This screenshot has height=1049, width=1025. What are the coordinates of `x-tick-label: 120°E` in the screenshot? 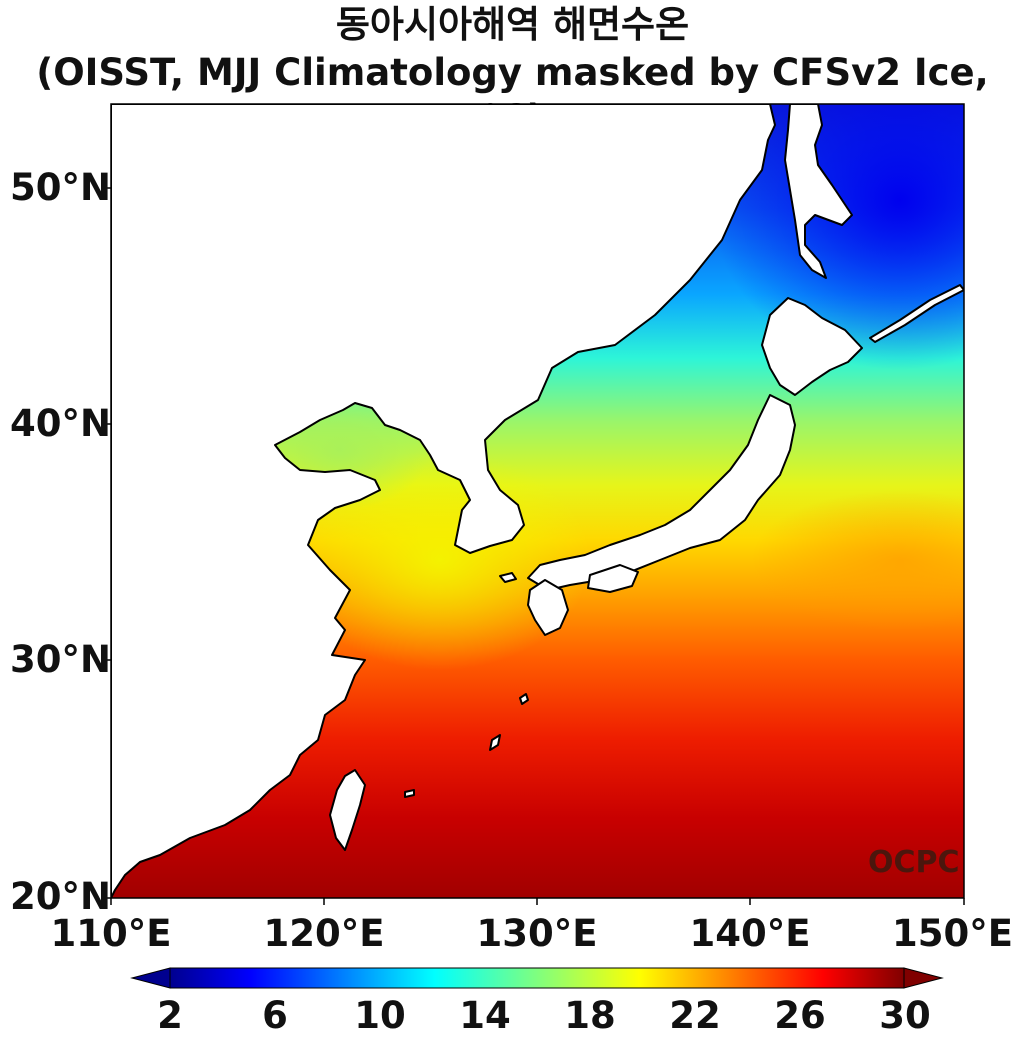 It's located at (324, 933).